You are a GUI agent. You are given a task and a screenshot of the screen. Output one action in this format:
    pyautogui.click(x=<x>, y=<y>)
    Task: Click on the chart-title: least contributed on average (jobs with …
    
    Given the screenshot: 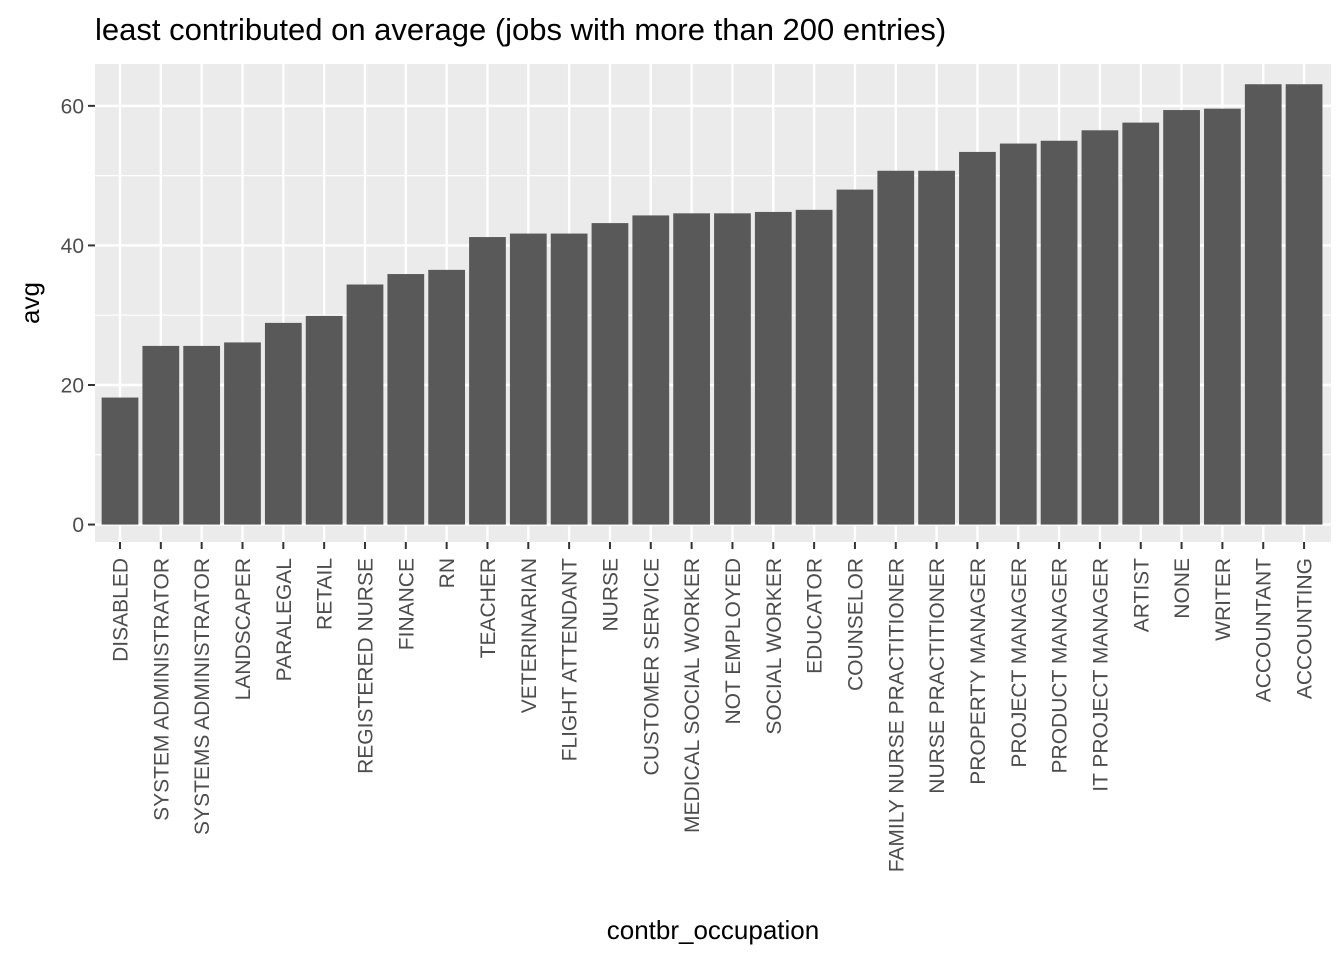 What is the action you would take?
    pyautogui.click(x=520, y=29)
    